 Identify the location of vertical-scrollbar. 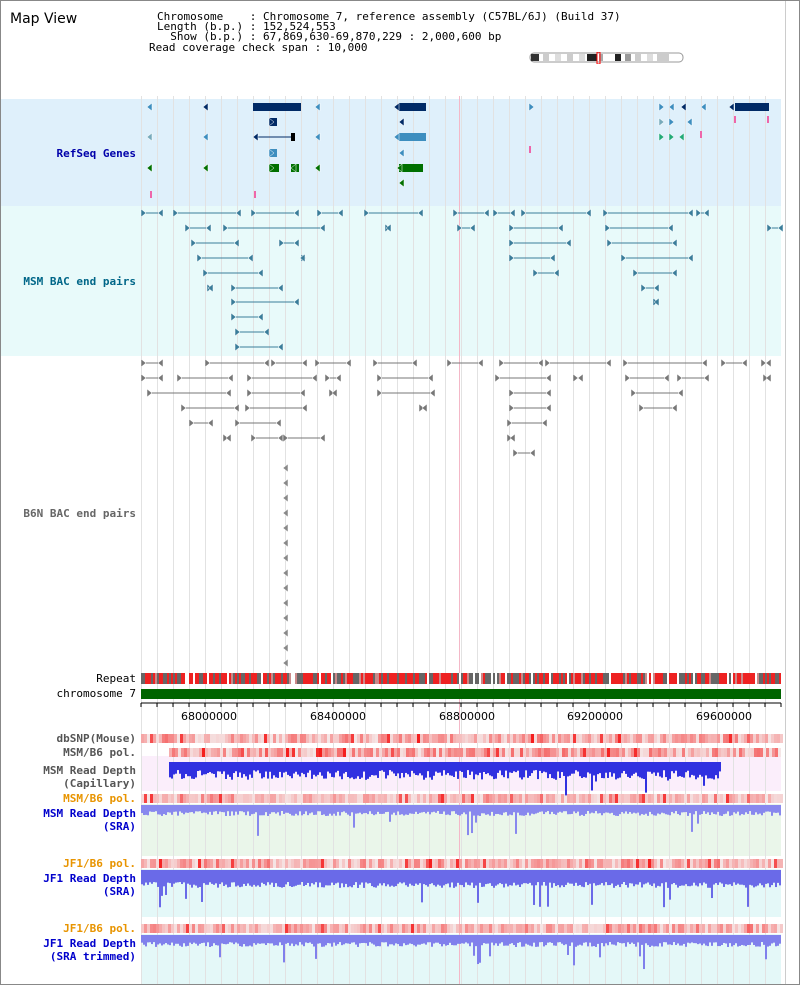
(792, 492).